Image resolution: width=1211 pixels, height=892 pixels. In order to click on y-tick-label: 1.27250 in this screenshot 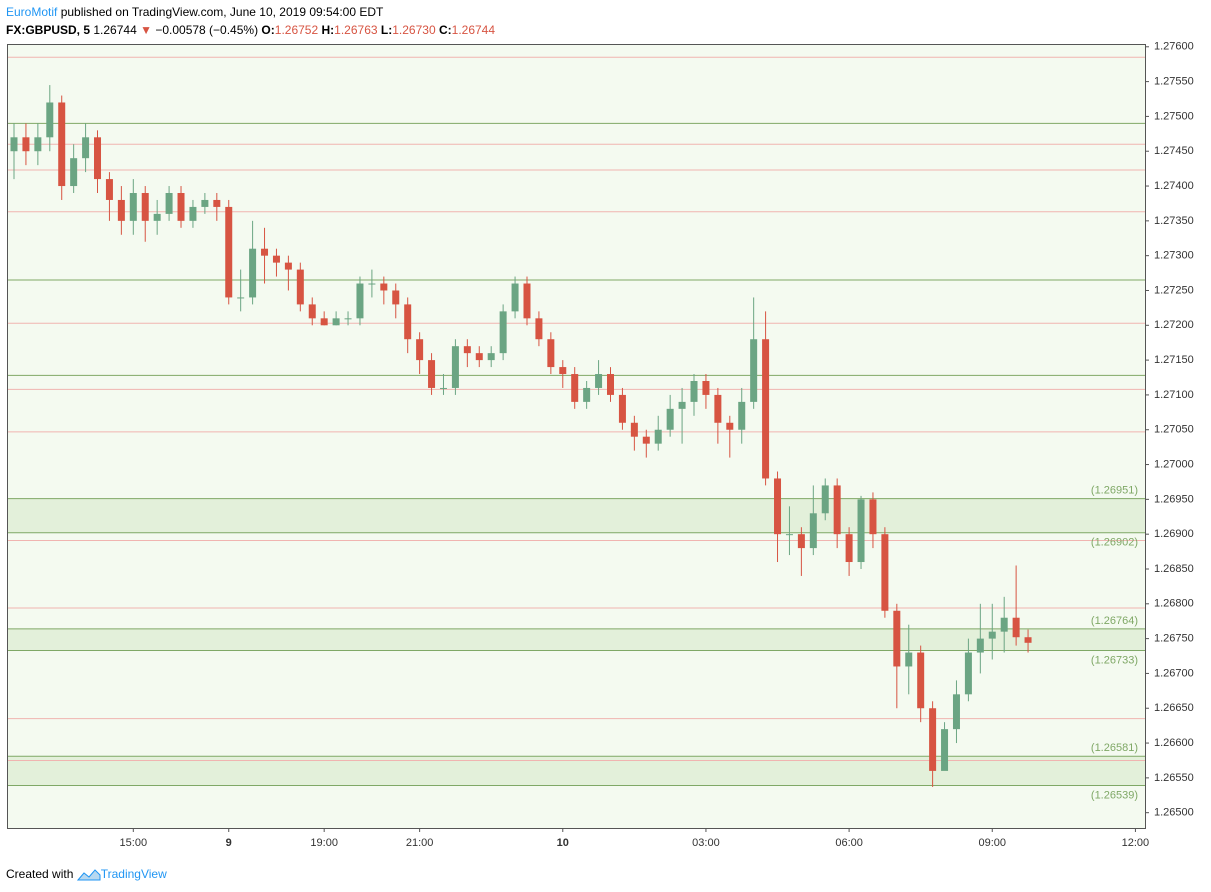, I will do `click(1174, 290)`.